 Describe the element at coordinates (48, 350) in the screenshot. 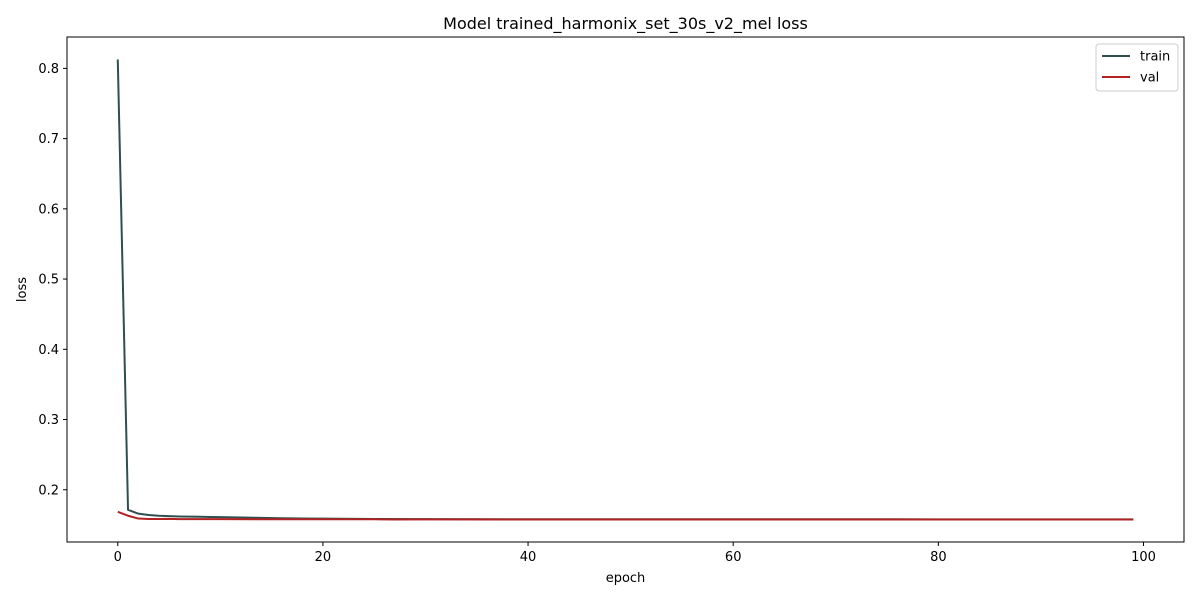

I see `y-tick-label: 0.4` at that location.